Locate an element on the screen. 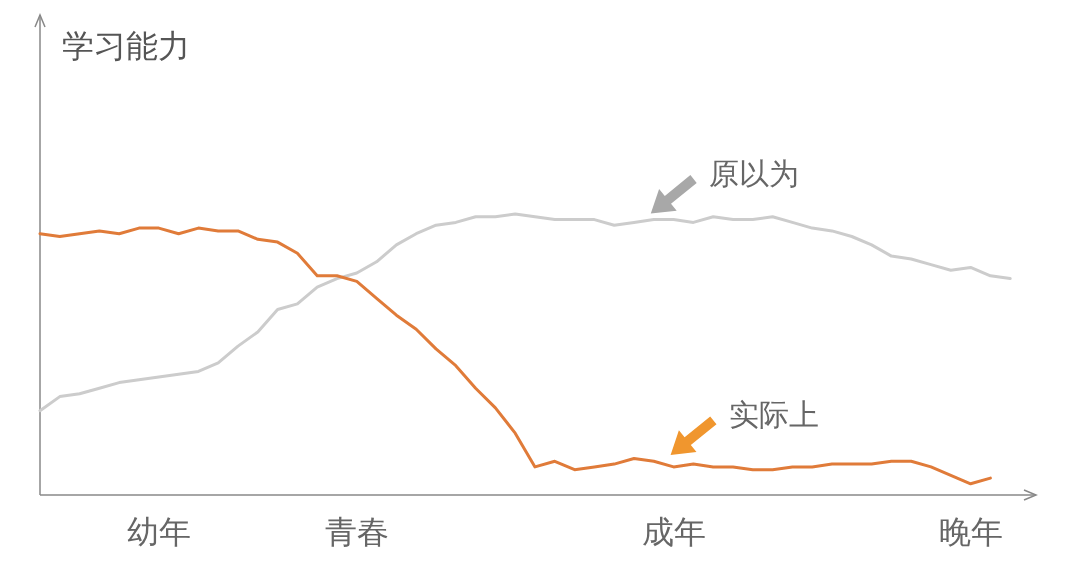 The width and height of the screenshot is (1080, 568). x-tick-label: 成年 is located at coordinates (673, 532).